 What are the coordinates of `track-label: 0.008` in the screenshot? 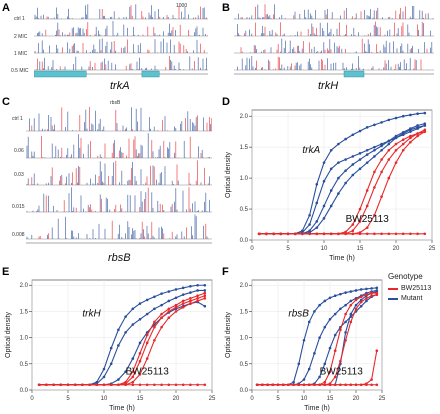 It's located at (18, 235).